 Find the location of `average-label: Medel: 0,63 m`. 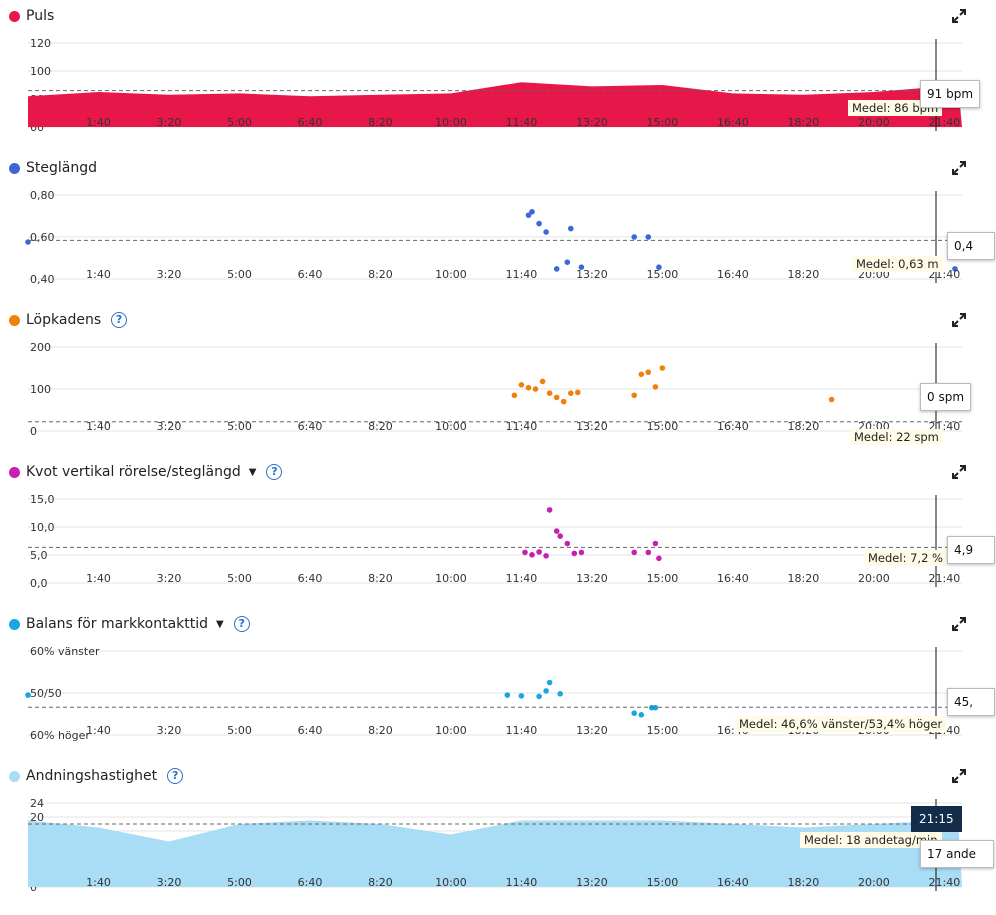

average-label: Medel: 0,63 m is located at coordinates (897, 264).